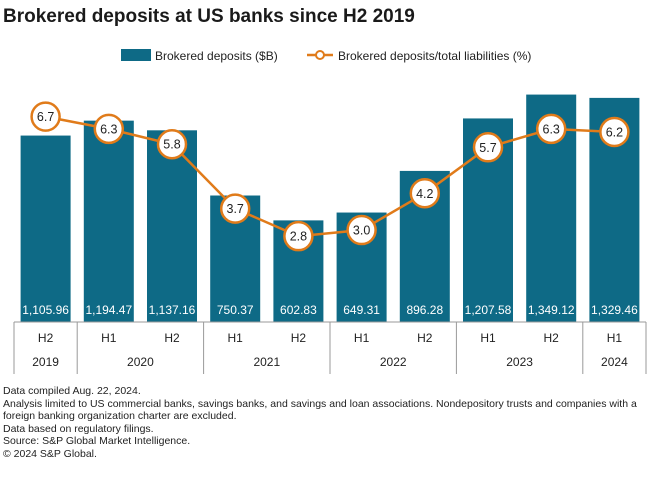 The width and height of the screenshot is (660, 483). I want to click on ratio-value-label: 5.7, so click(487, 148).